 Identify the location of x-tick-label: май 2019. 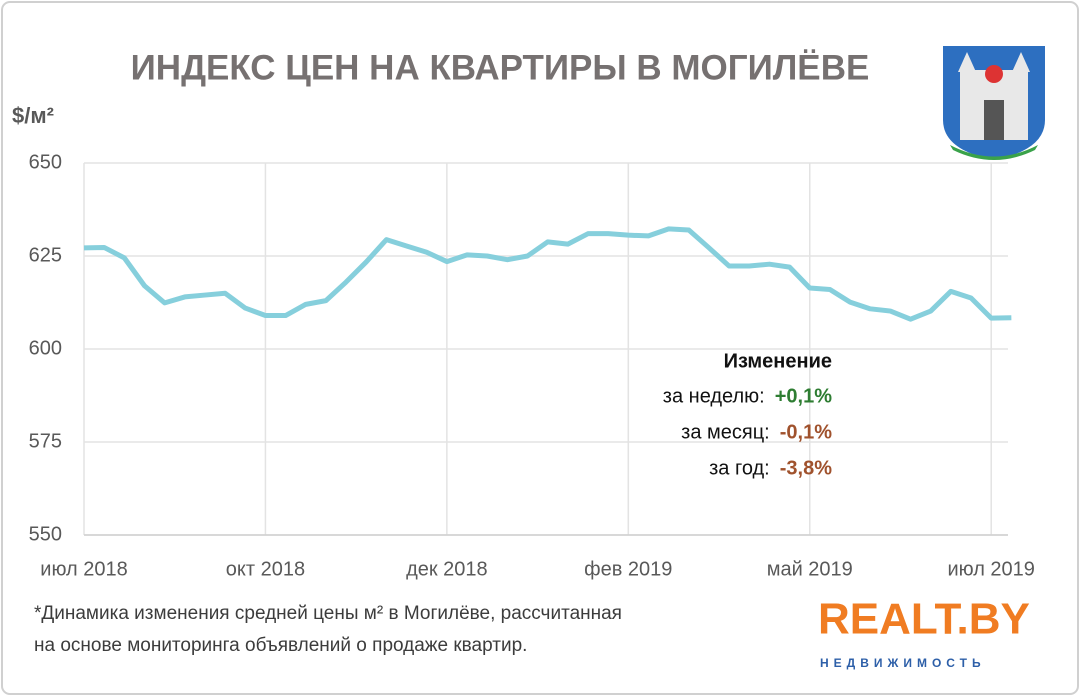
(810, 569).